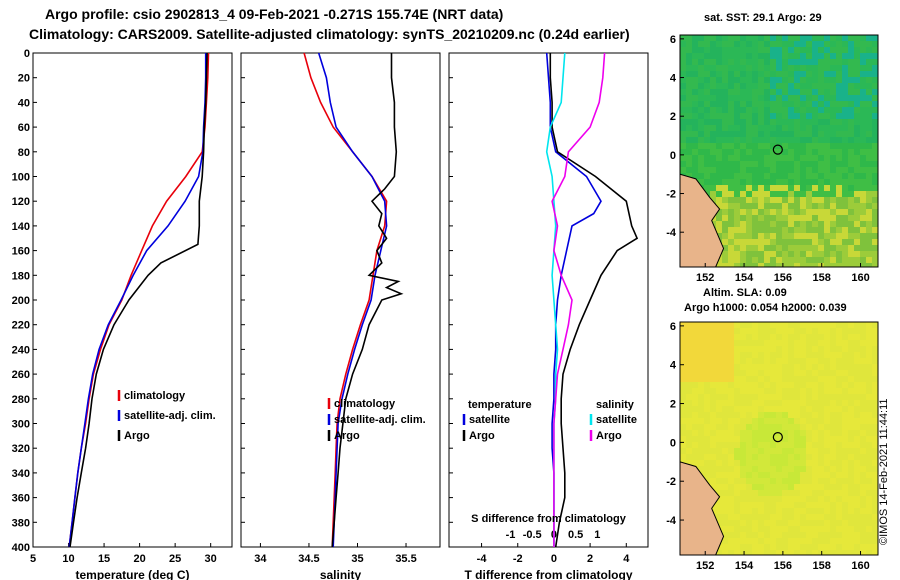 This screenshot has width=900, height=580. I want to click on temperature-legend-label: satellite-adj. clim., so click(170, 416).